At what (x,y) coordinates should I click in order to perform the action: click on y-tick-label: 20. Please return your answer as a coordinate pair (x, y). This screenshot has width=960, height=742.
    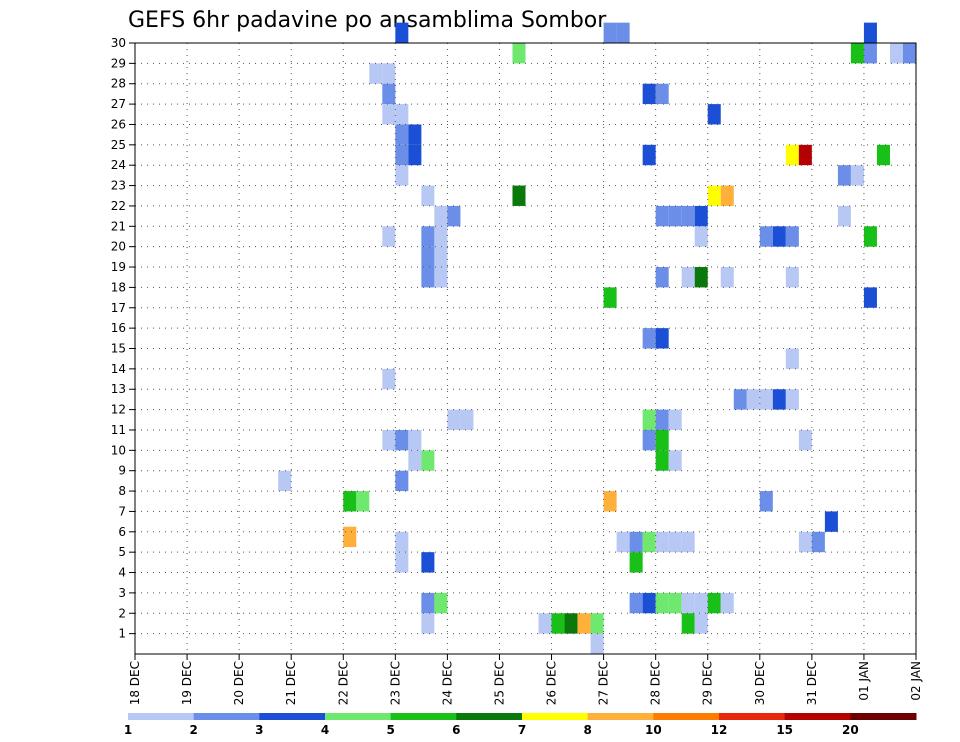
    Looking at the image, I should click on (118, 247).